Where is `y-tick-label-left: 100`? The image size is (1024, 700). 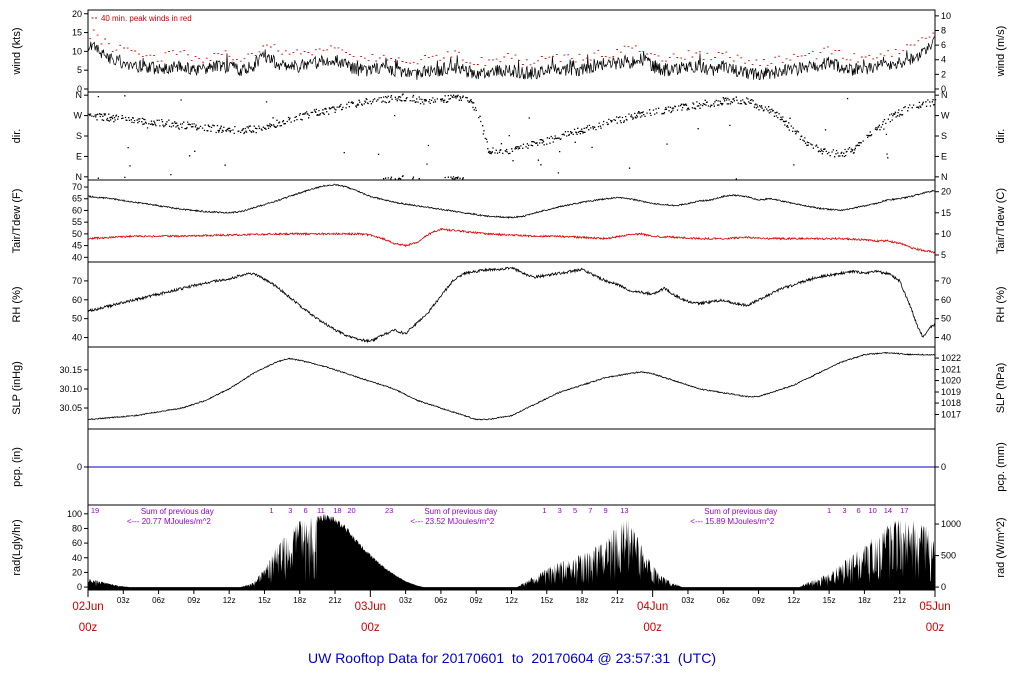
y-tick-label-left: 100 is located at coordinates (74, 514).